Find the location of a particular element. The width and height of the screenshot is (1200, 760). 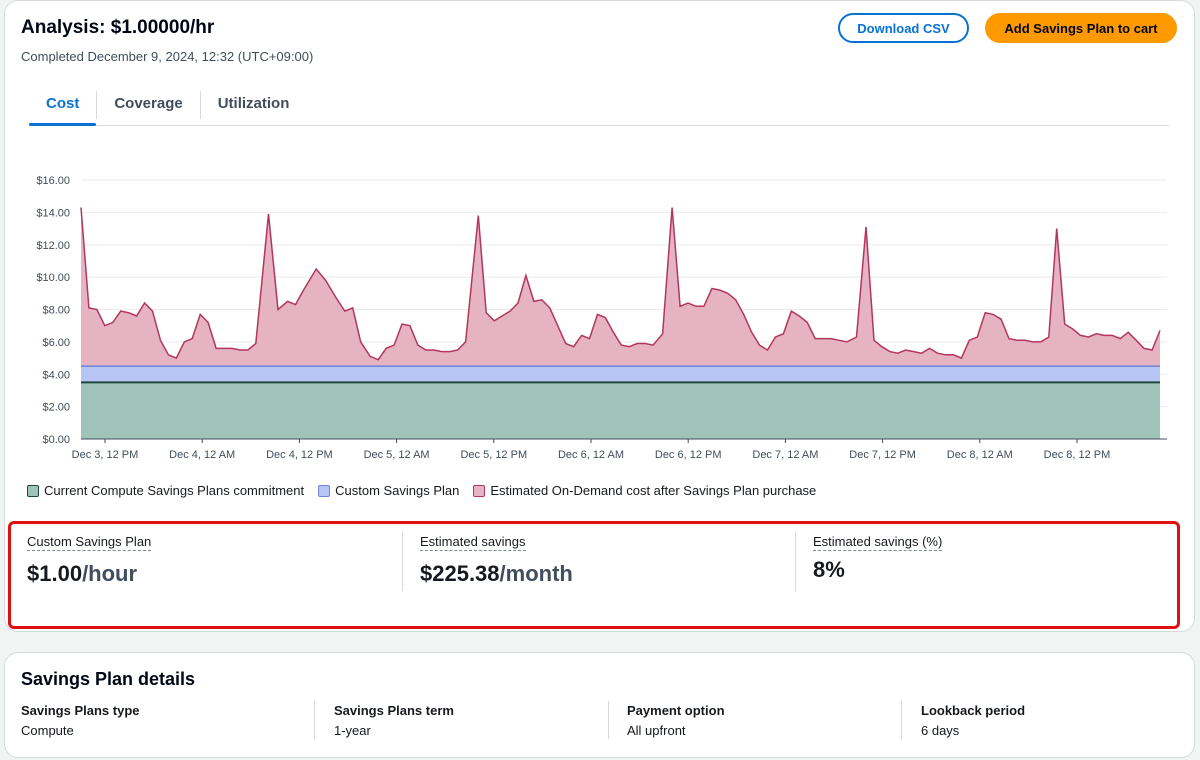

detail-payment-option: Payment option All upfront is located at coordinates (676, 720).